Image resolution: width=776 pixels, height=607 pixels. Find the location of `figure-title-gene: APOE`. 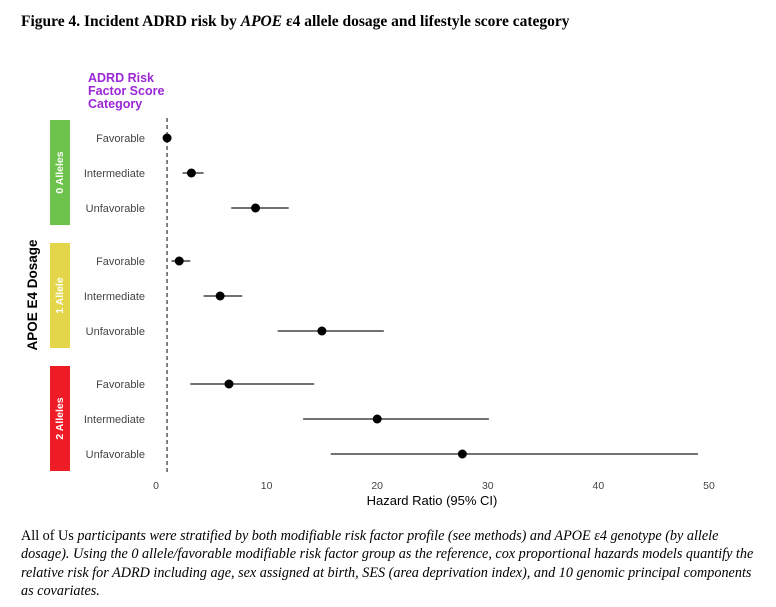

figure-title-gene: APOE is located at coordinates (261, 21).